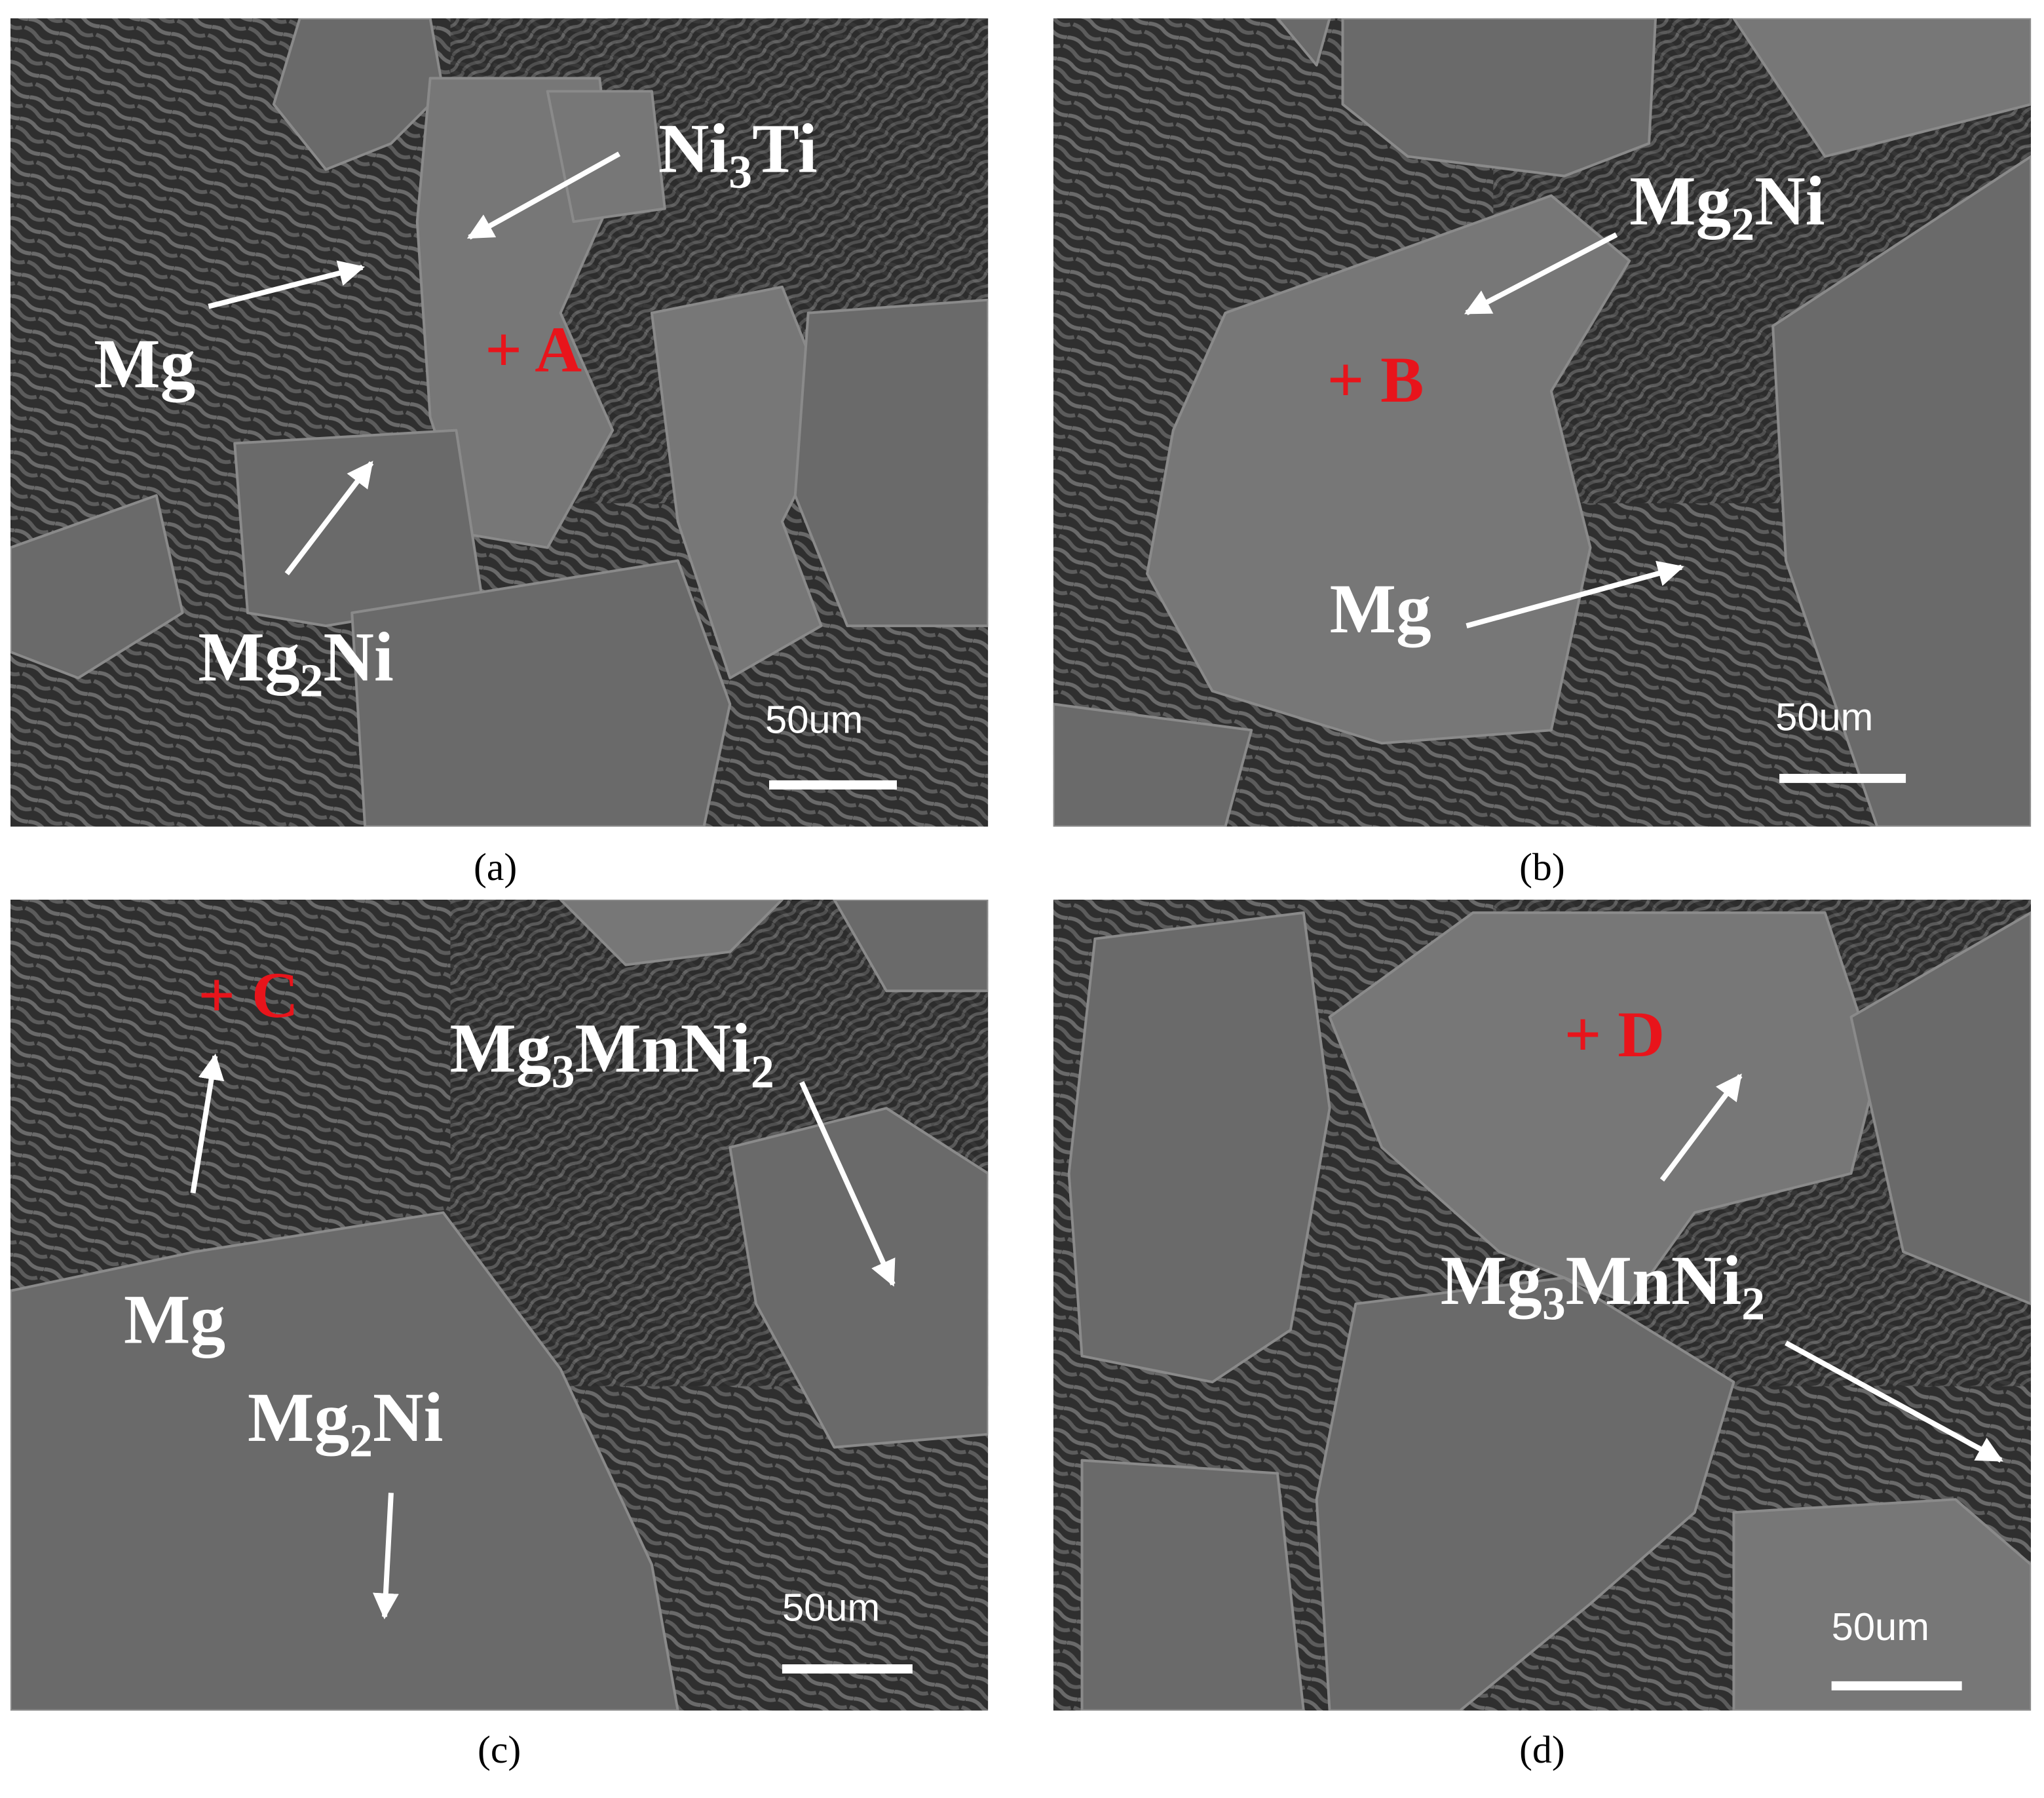 This screenshot has height=1798, width=2044. What do you see at coordinates (1614, 1034) in the screenshot?
I see `point-marker: + D` at bounding box center [1614, 1034].